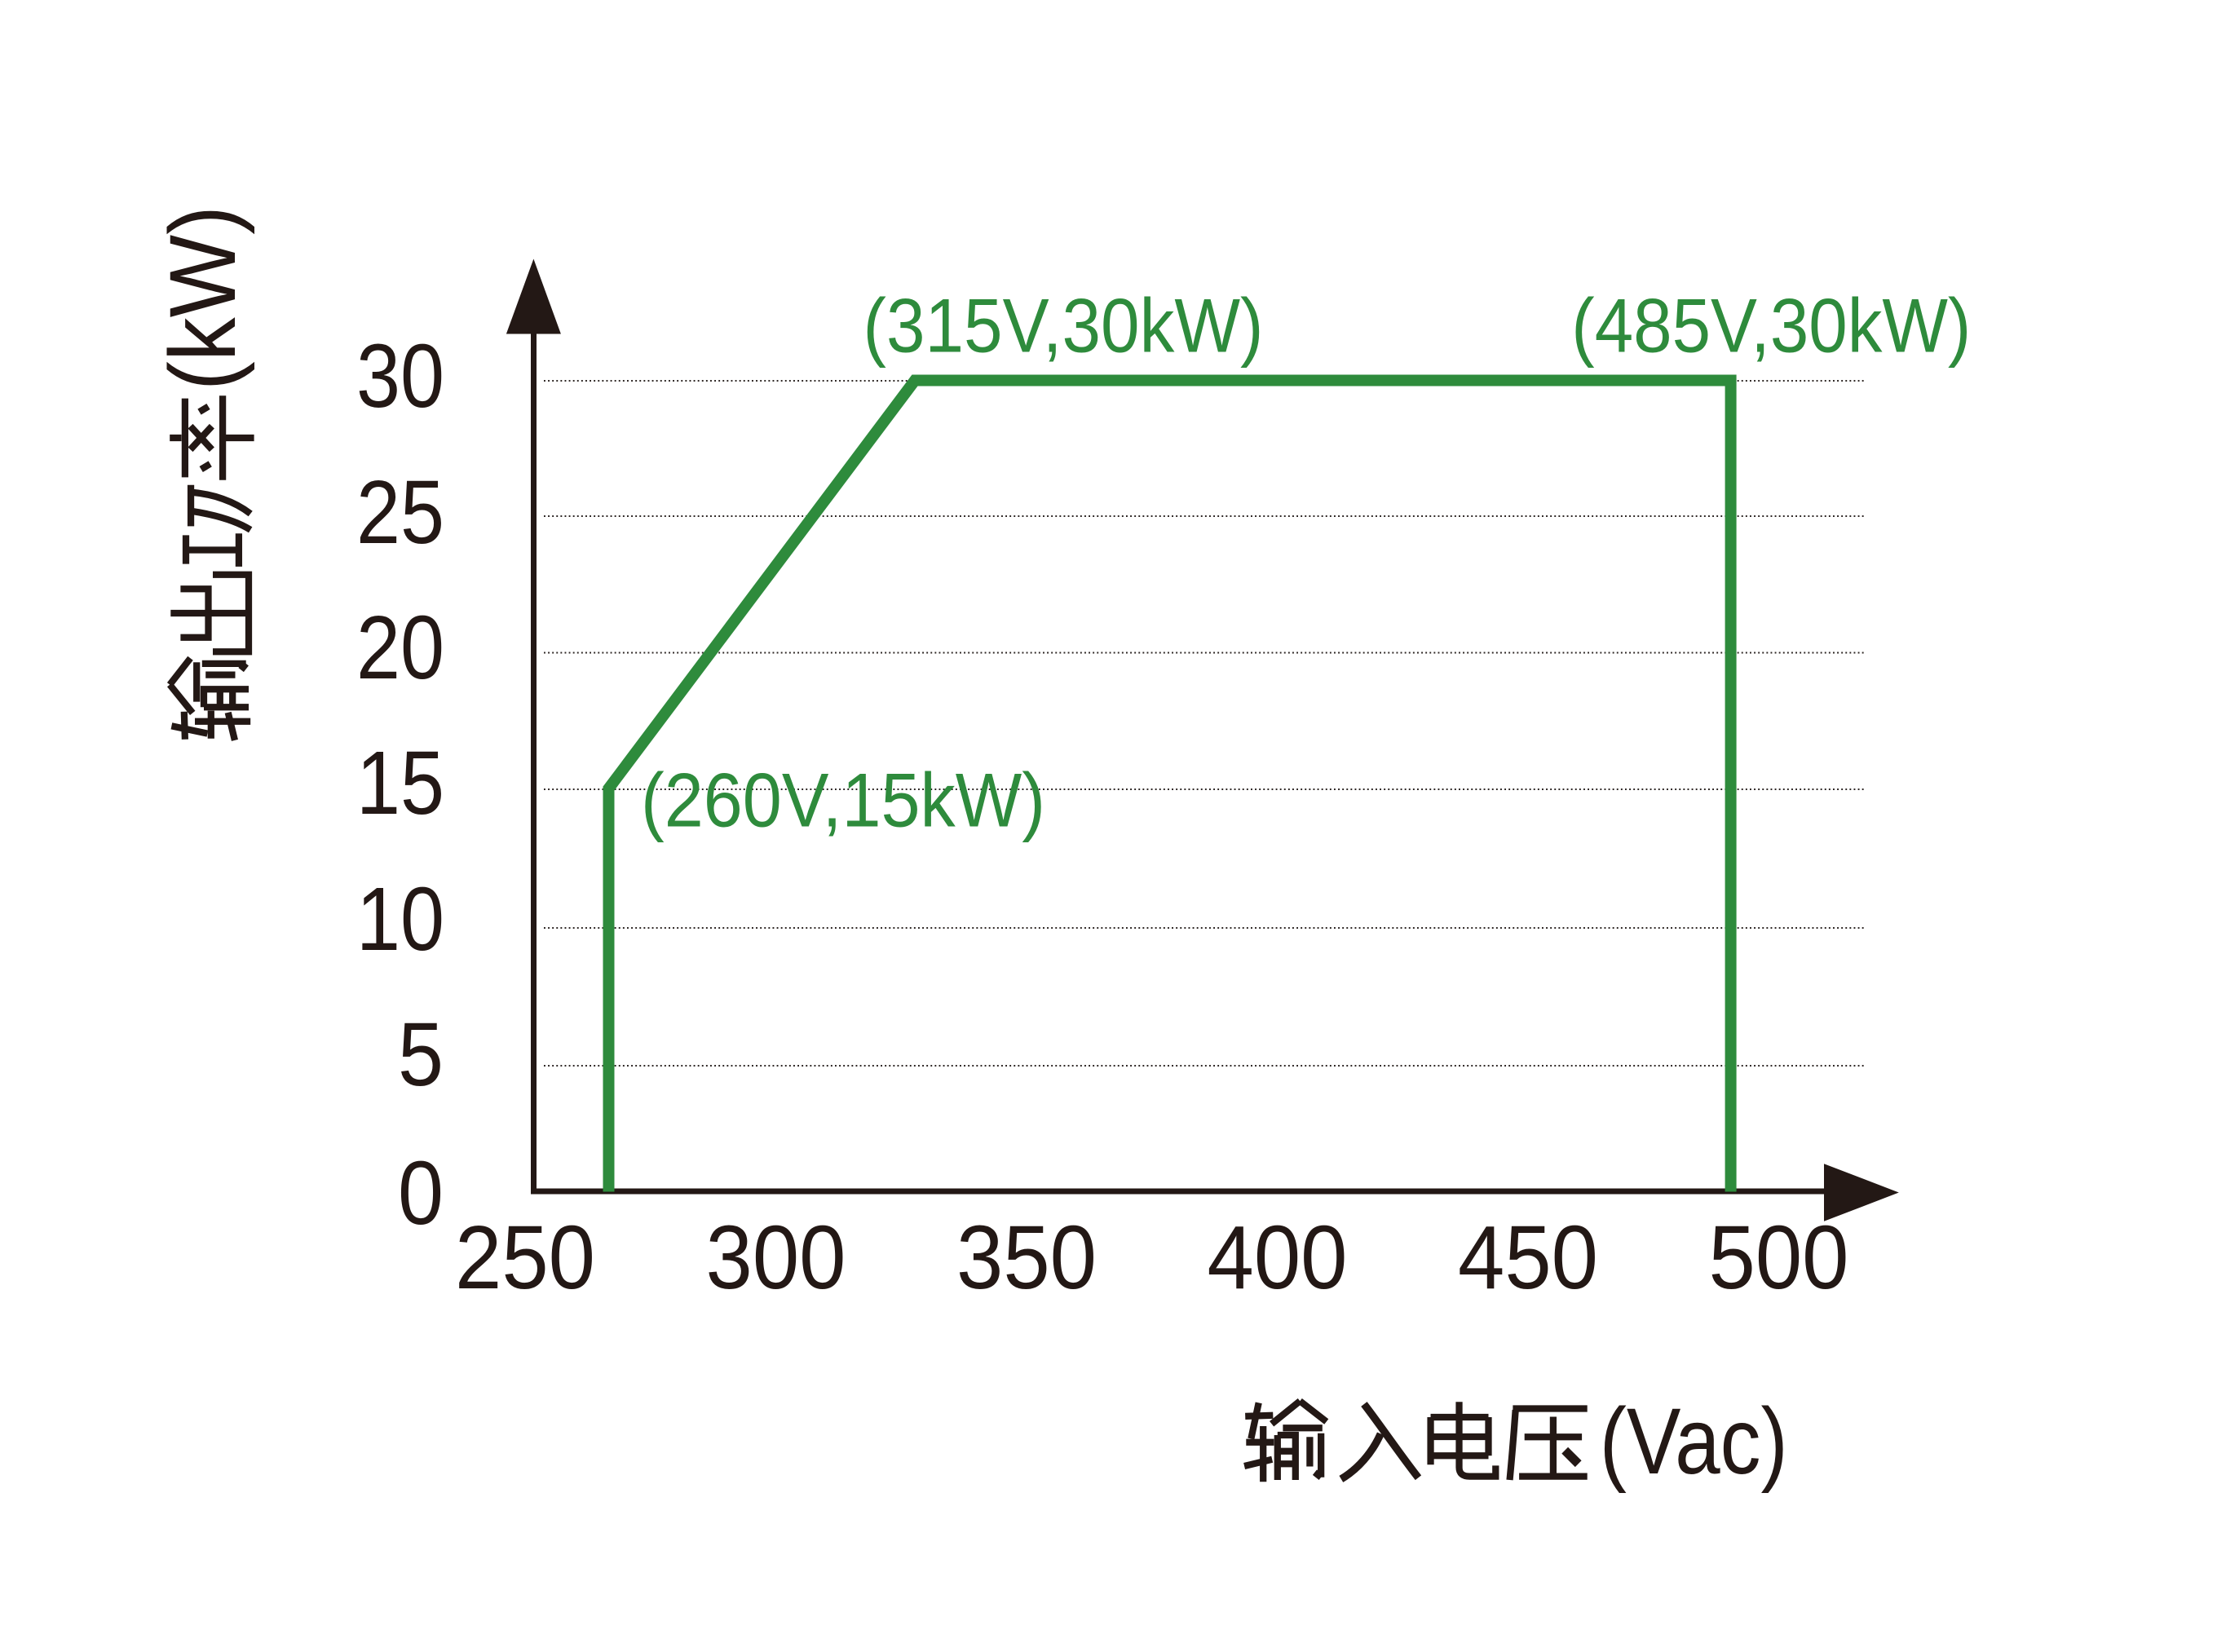 This screenshot has width=2217, height=1652. I want to click on svg-text: 30, so click(400, 376).